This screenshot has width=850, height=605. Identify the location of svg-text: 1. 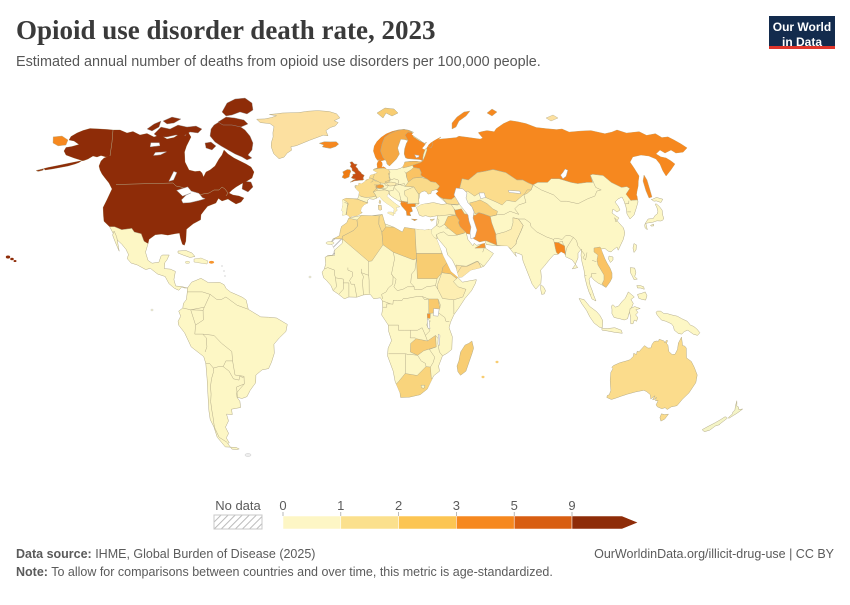
(340, 505).